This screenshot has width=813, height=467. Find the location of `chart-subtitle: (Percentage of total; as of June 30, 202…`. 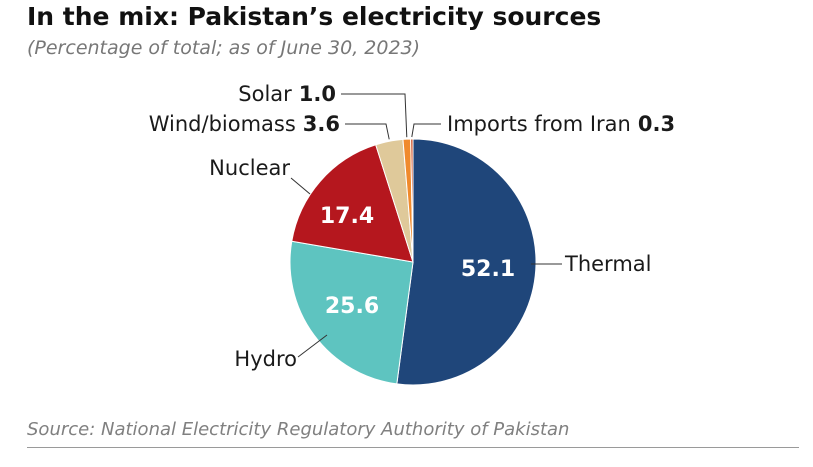

chart-subtitle: (Percentage of total; as of June 30, 202… is located at coordinates (224, 48).